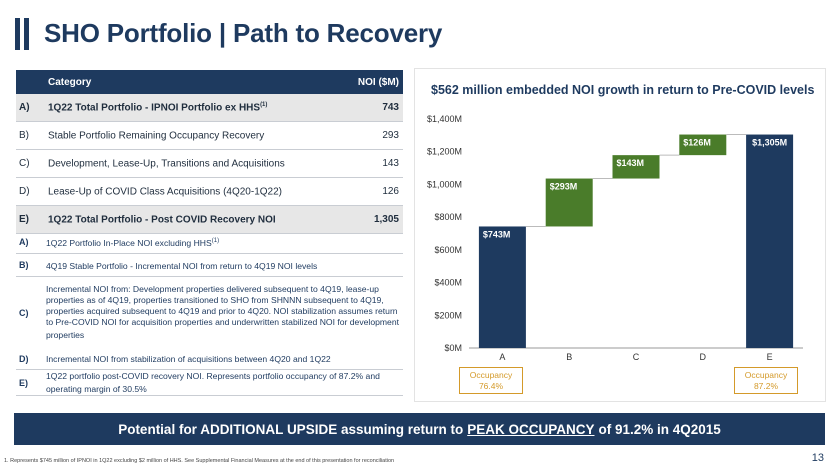 The height and width of the screenshot is (473, 840). What do you see at coordinates (491, 386) in the screenshot?
I see `occupancy-left-value: 76.4%` at bounding box center [491, 386].